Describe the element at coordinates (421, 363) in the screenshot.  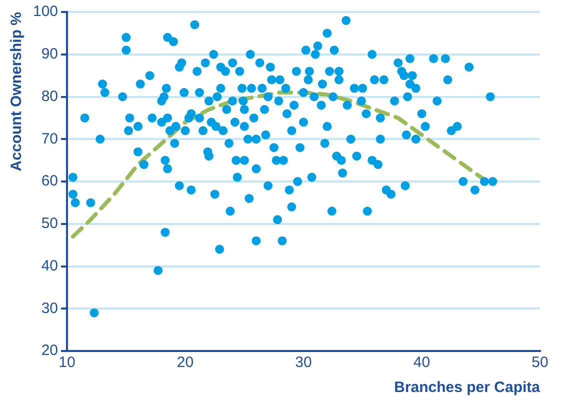
I see `x-tick-label: 40` at that location.